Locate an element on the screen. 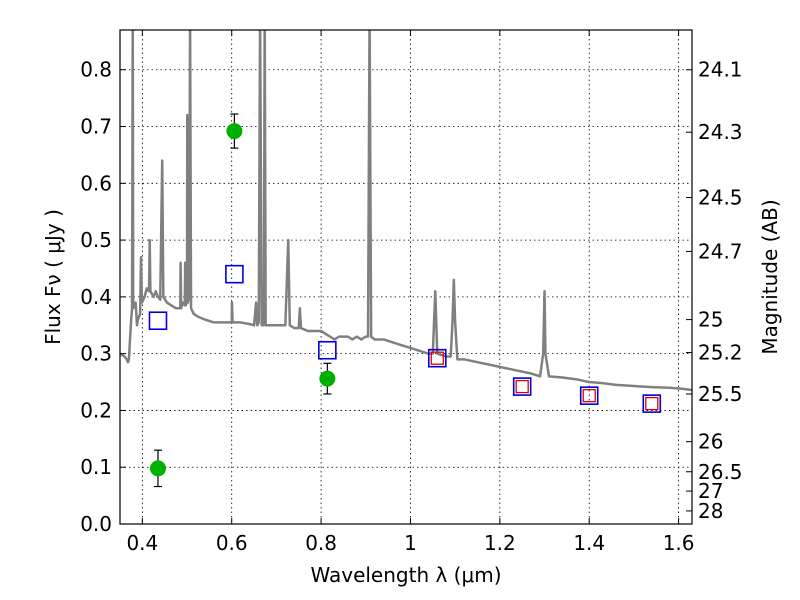 The height and width of the screenshot is (600, 800). y2-tick-label: 26 is located at coordinates (710, 442).